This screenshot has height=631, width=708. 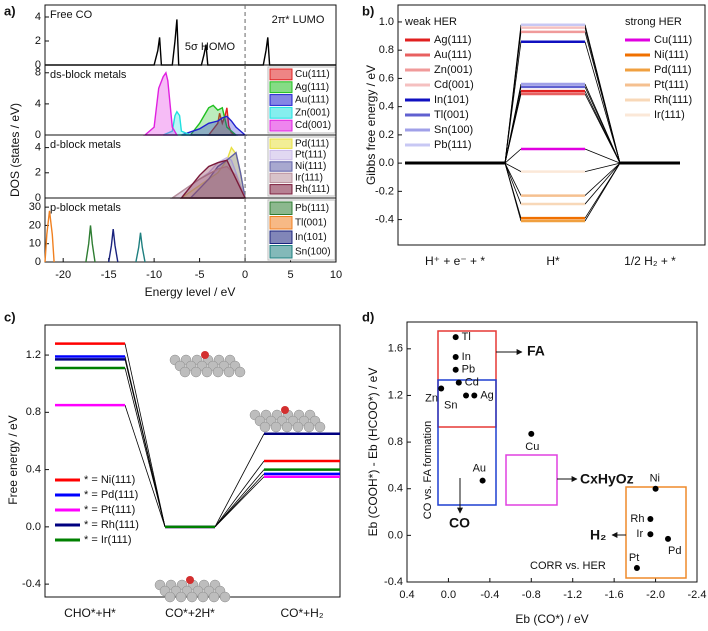 What do you see at coordinates (336, 275) in the screenshot?
I see `x-tick-label: 10` at bounding box center [336, 275].